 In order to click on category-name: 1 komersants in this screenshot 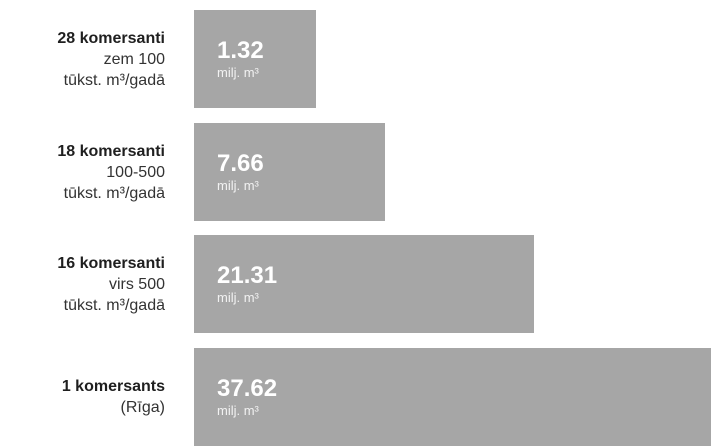, I will do `click(113, 386)`.